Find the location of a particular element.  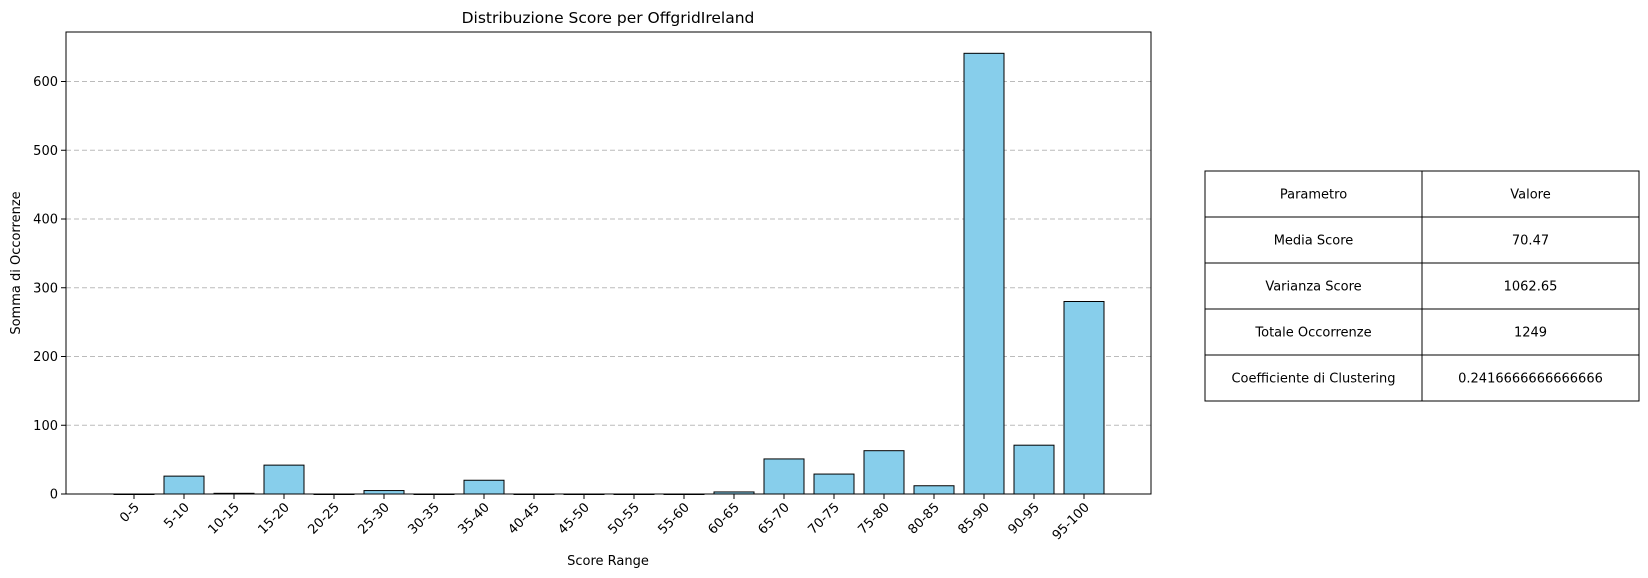

x-tick-label: 20-25 is located at coordinates (324, 518).